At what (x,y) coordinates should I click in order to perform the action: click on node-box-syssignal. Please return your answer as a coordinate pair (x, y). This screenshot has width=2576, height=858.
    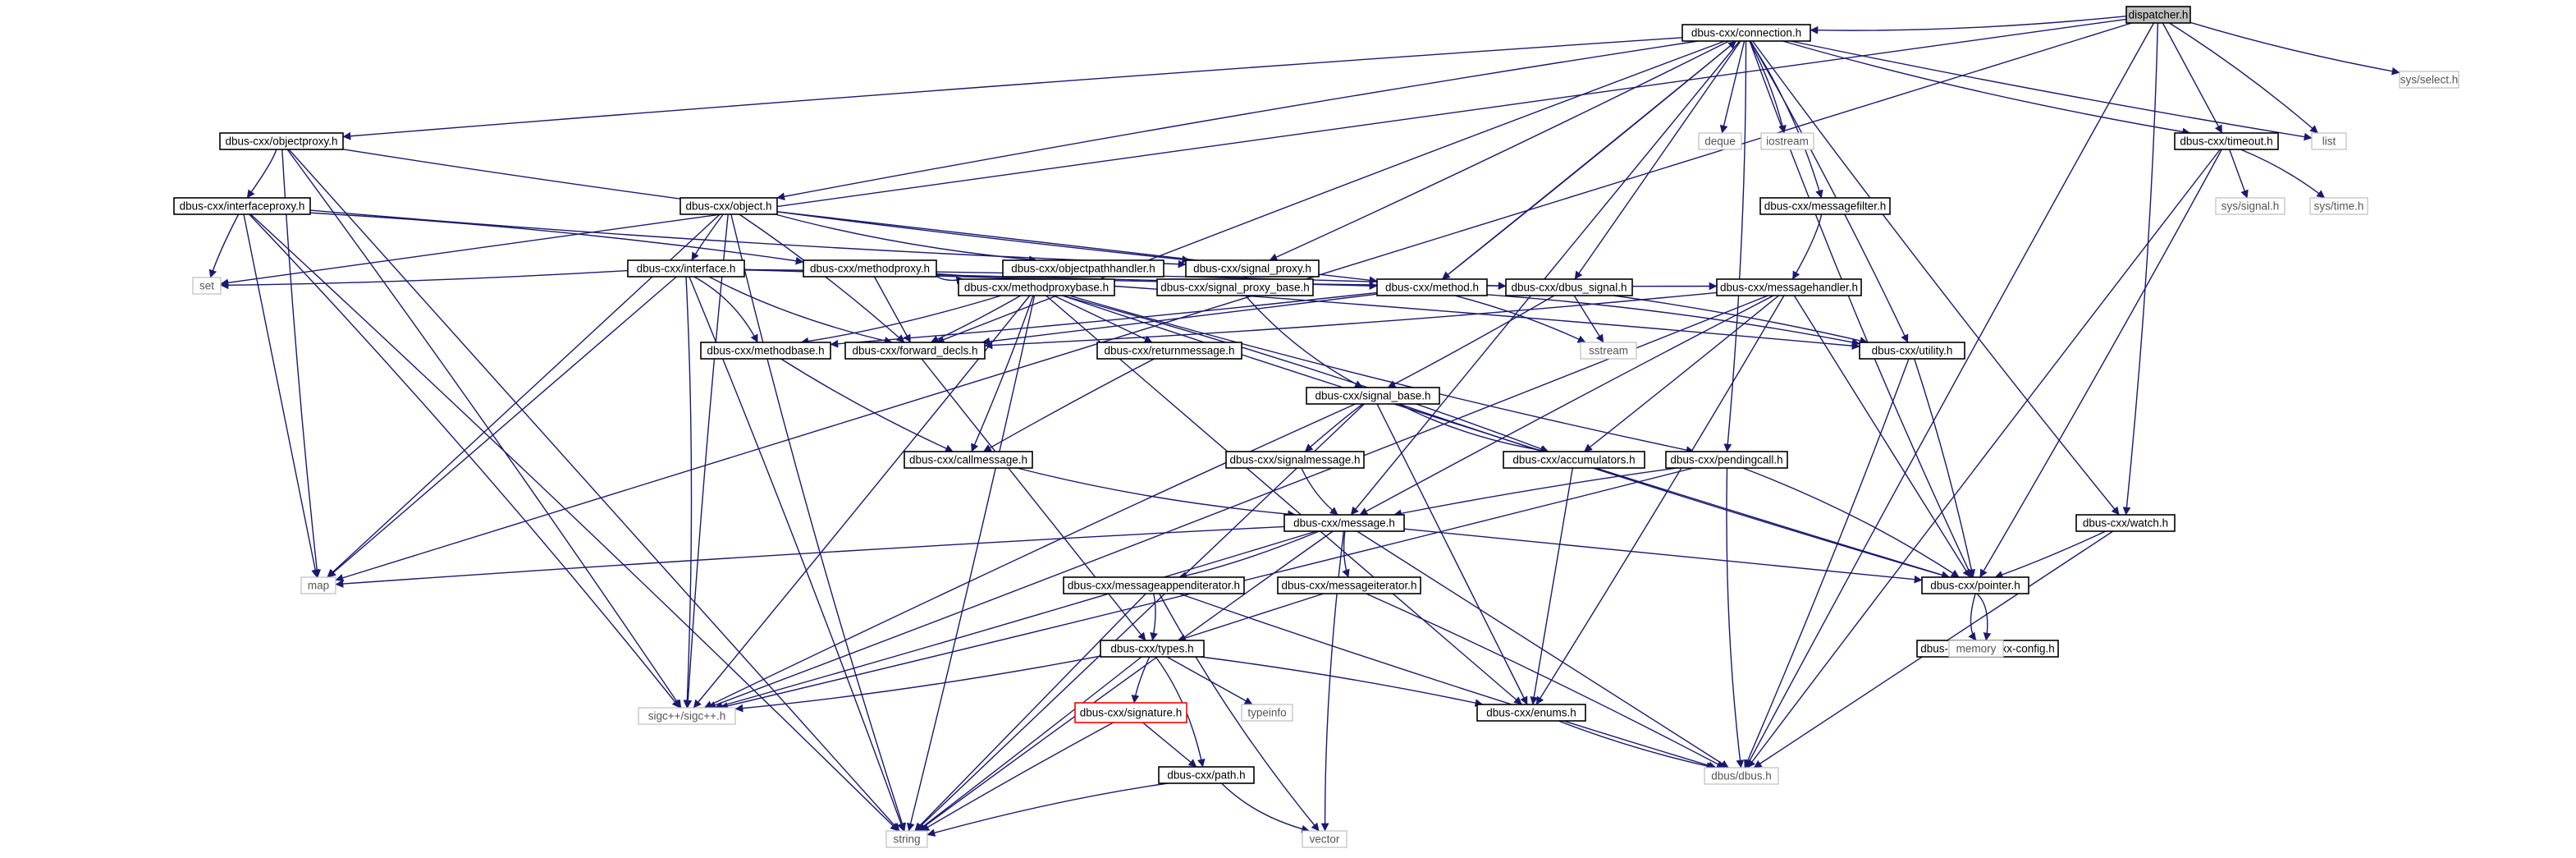
    Looking at the image, I should click on (2250, 206).